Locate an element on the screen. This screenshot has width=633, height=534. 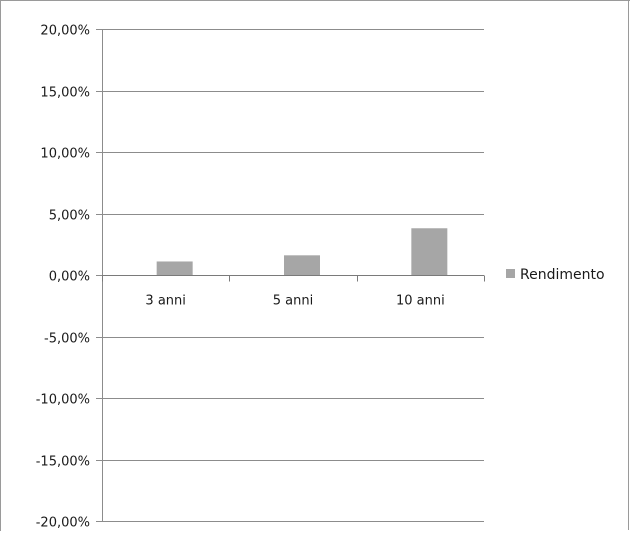
y-tick-label: 15,00% is located at coordinates (65, 93).